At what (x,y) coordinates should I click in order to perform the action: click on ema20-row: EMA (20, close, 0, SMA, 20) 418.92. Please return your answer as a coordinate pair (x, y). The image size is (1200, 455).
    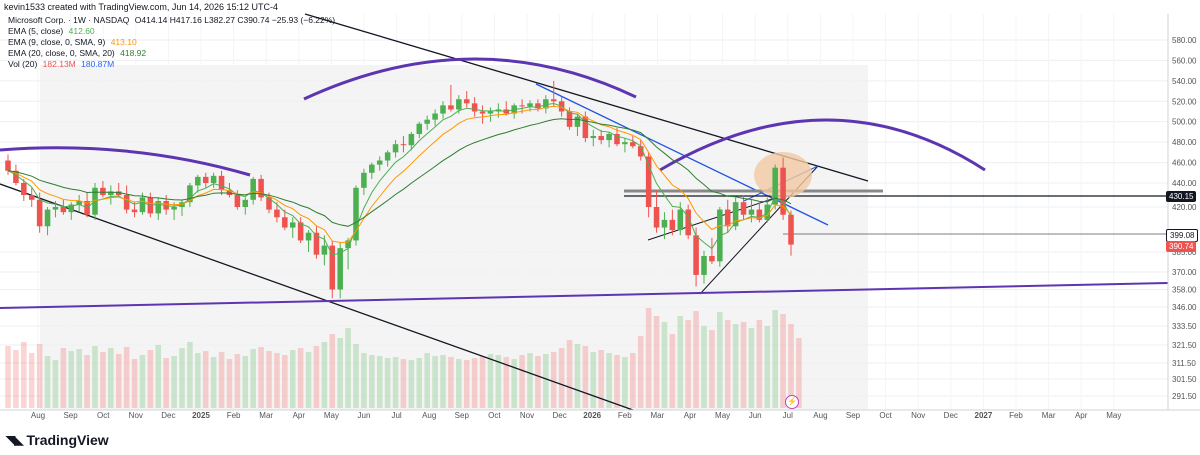
    Looking at the image, I should click on (171, 53).